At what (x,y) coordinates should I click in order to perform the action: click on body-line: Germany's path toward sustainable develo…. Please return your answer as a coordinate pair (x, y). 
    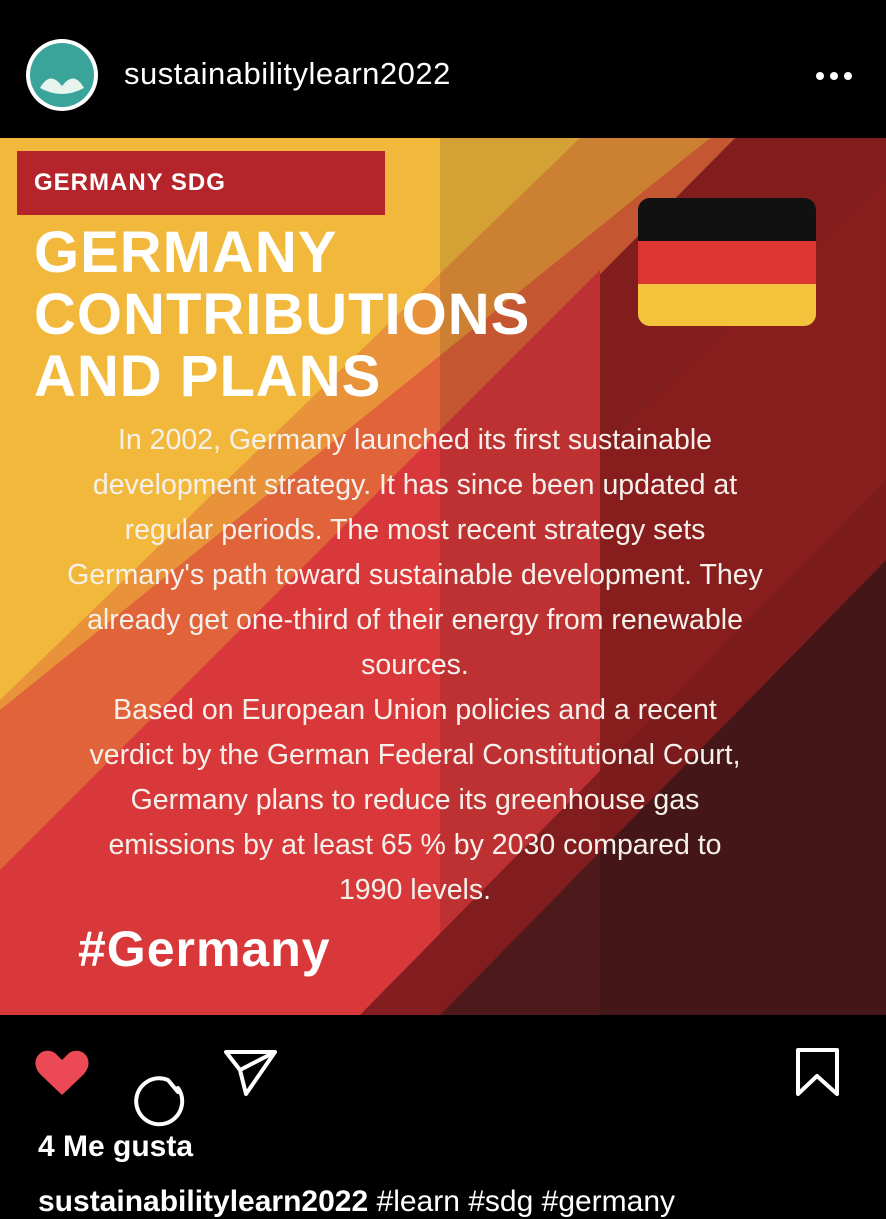
    Looking at the image, I should click on (415, 575).